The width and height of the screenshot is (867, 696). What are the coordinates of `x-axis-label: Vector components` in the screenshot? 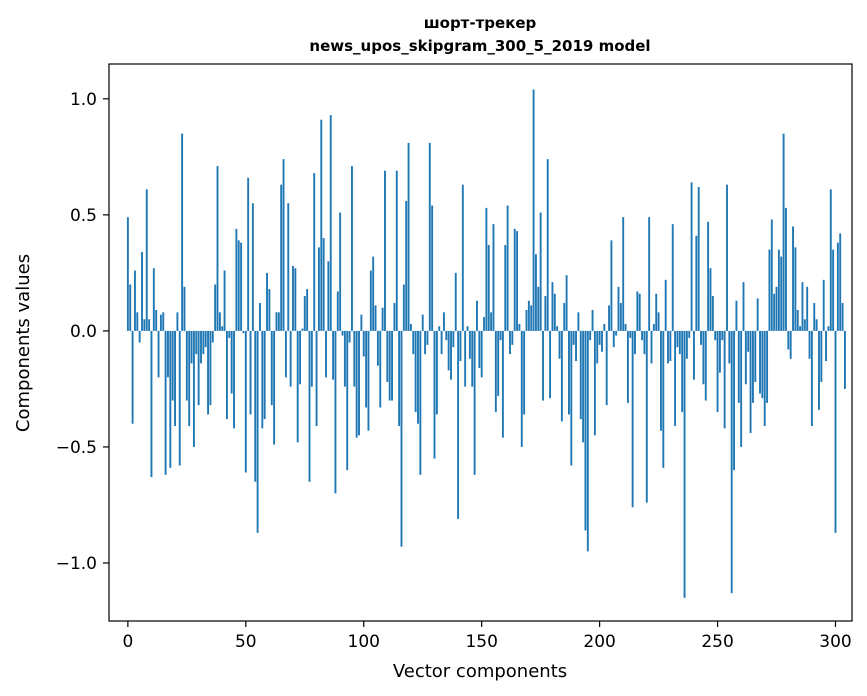 It's located at (480, 671).